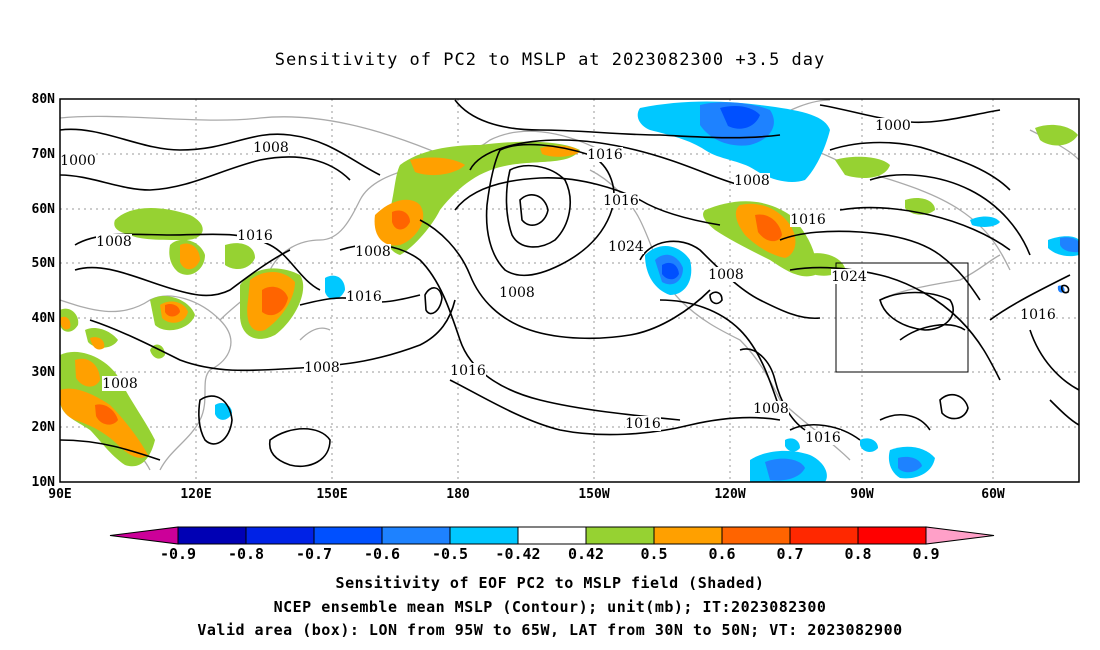 The image size is (1100, 650). Describe the element at coordinates (44, 291) in the screenshot. I see `latitude-labels: 80N 70N 60N 50N 40N 30N 20N 10N` at that location.